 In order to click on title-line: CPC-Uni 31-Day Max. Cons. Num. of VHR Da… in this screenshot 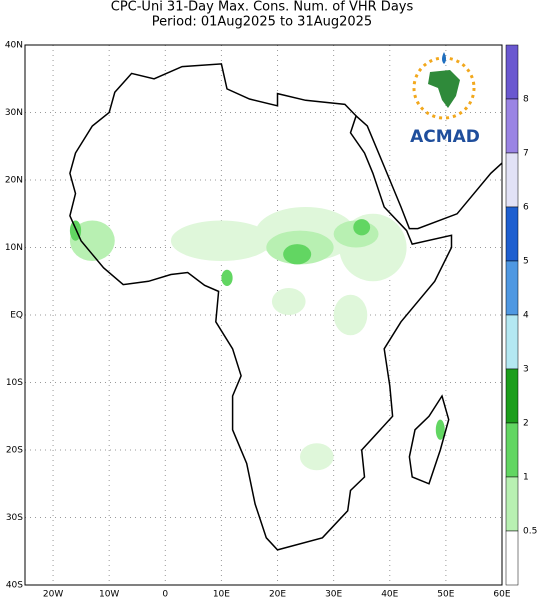, I will do `click(262, 7)`.